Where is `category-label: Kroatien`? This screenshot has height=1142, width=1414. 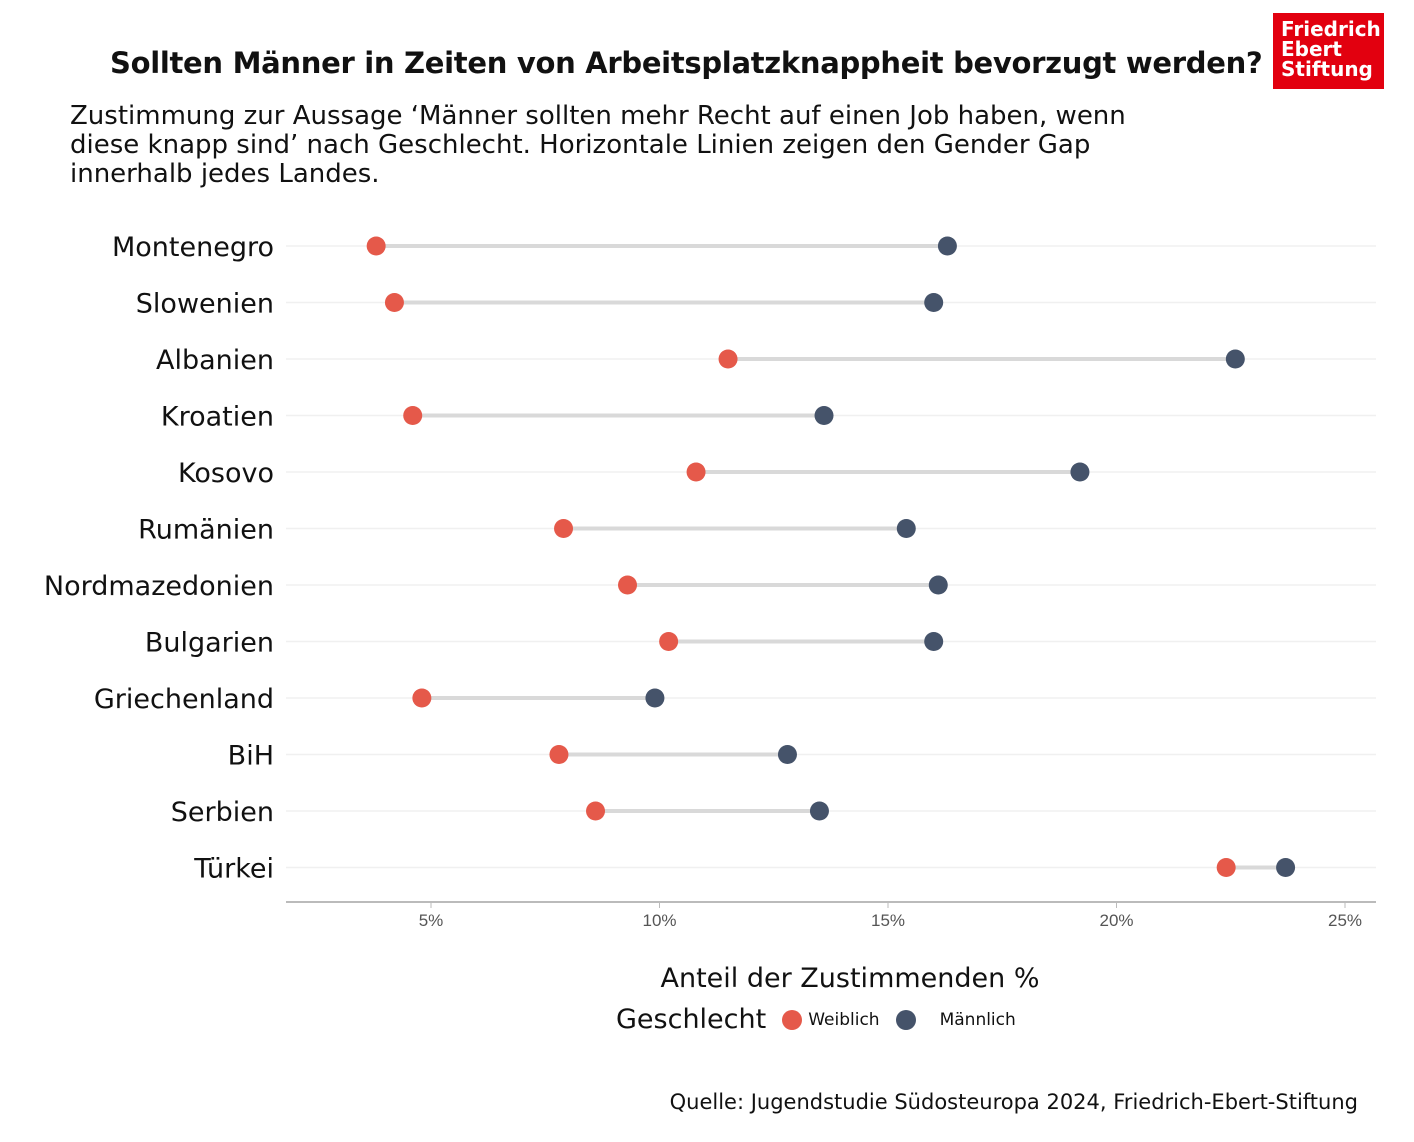
category-label: Kroatien is located at coordinates (217, 417).